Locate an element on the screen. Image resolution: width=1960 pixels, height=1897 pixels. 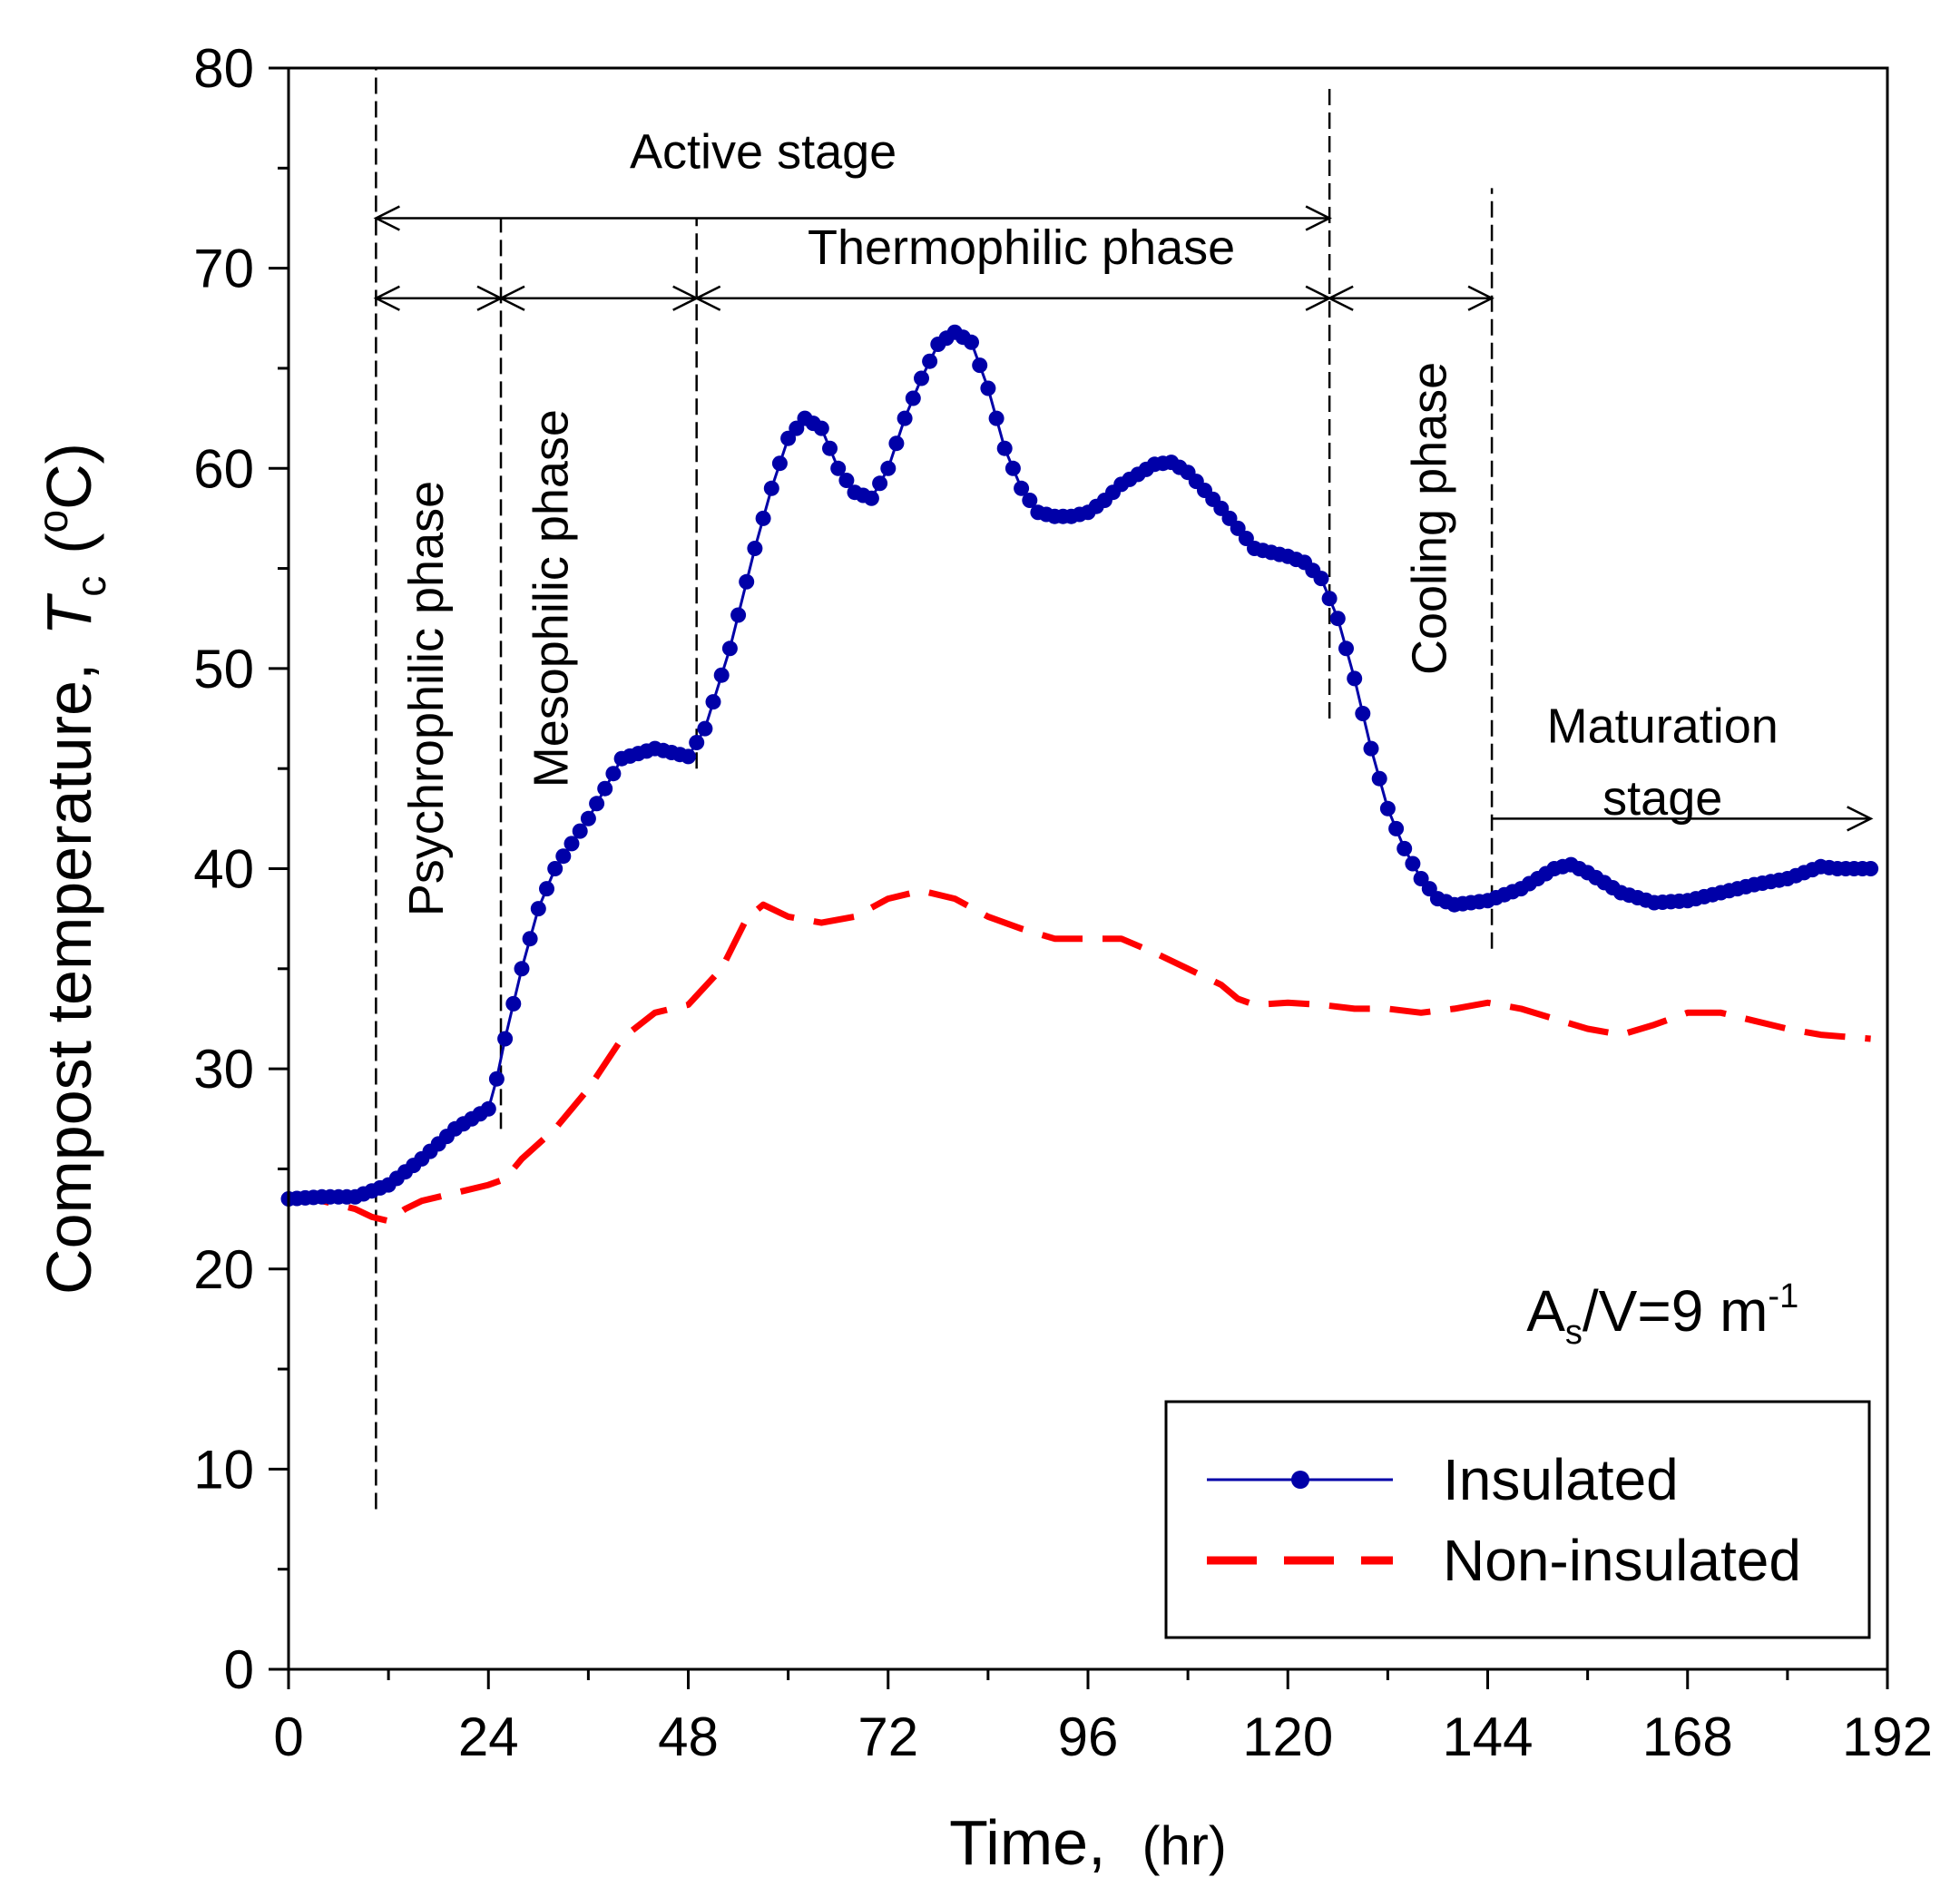
legend: Insulated Non-insulated is located at coordinates (1517, 1519).